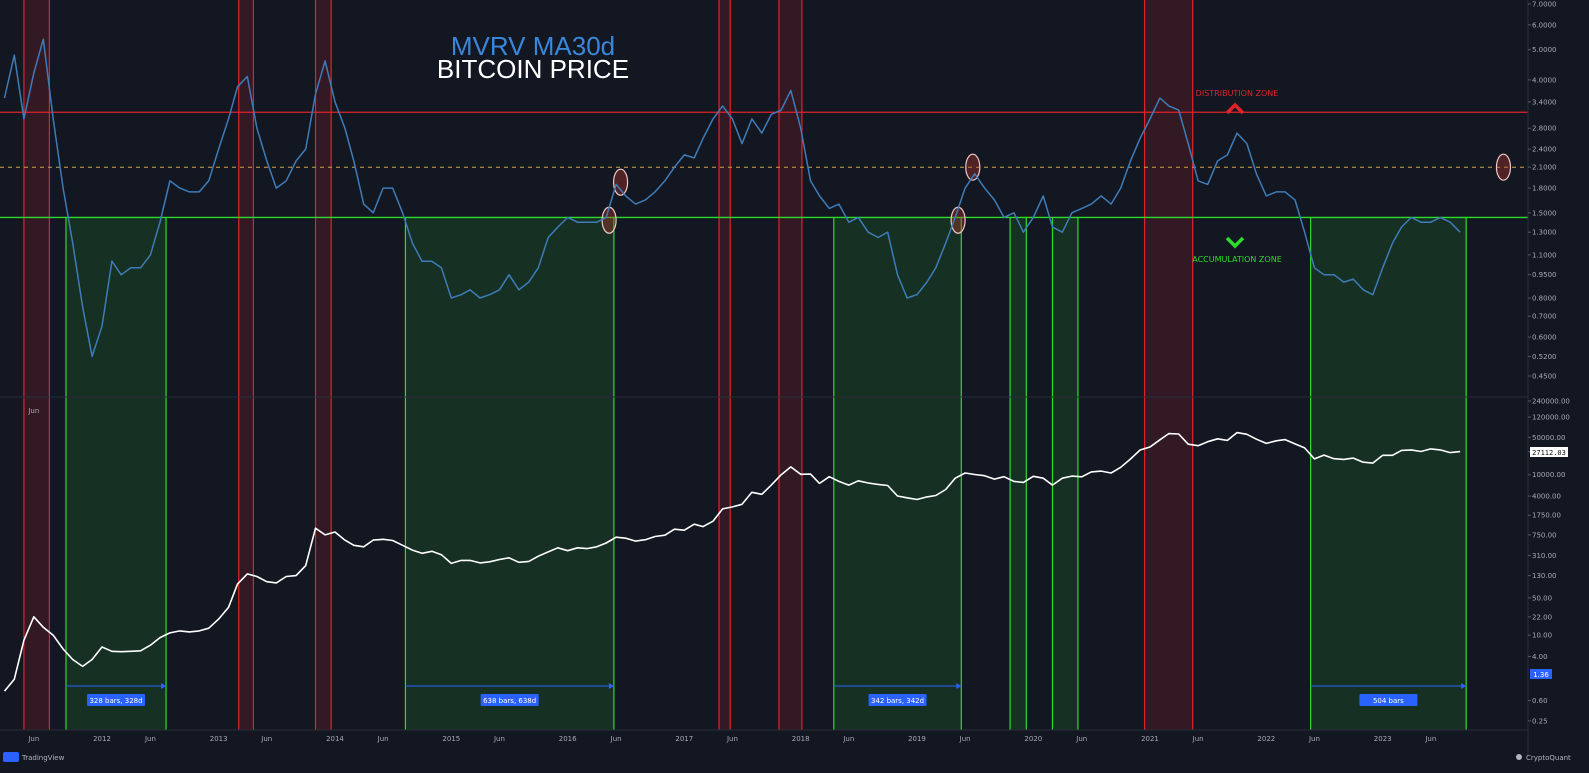 Image resolution: width=1589 pixels, height=773 pixels. What do you see at coordinates (1544, 233) in the screenshot?
I see `mvrv-y-tick-label: 1.3000` at bounding box center [1544, 233].